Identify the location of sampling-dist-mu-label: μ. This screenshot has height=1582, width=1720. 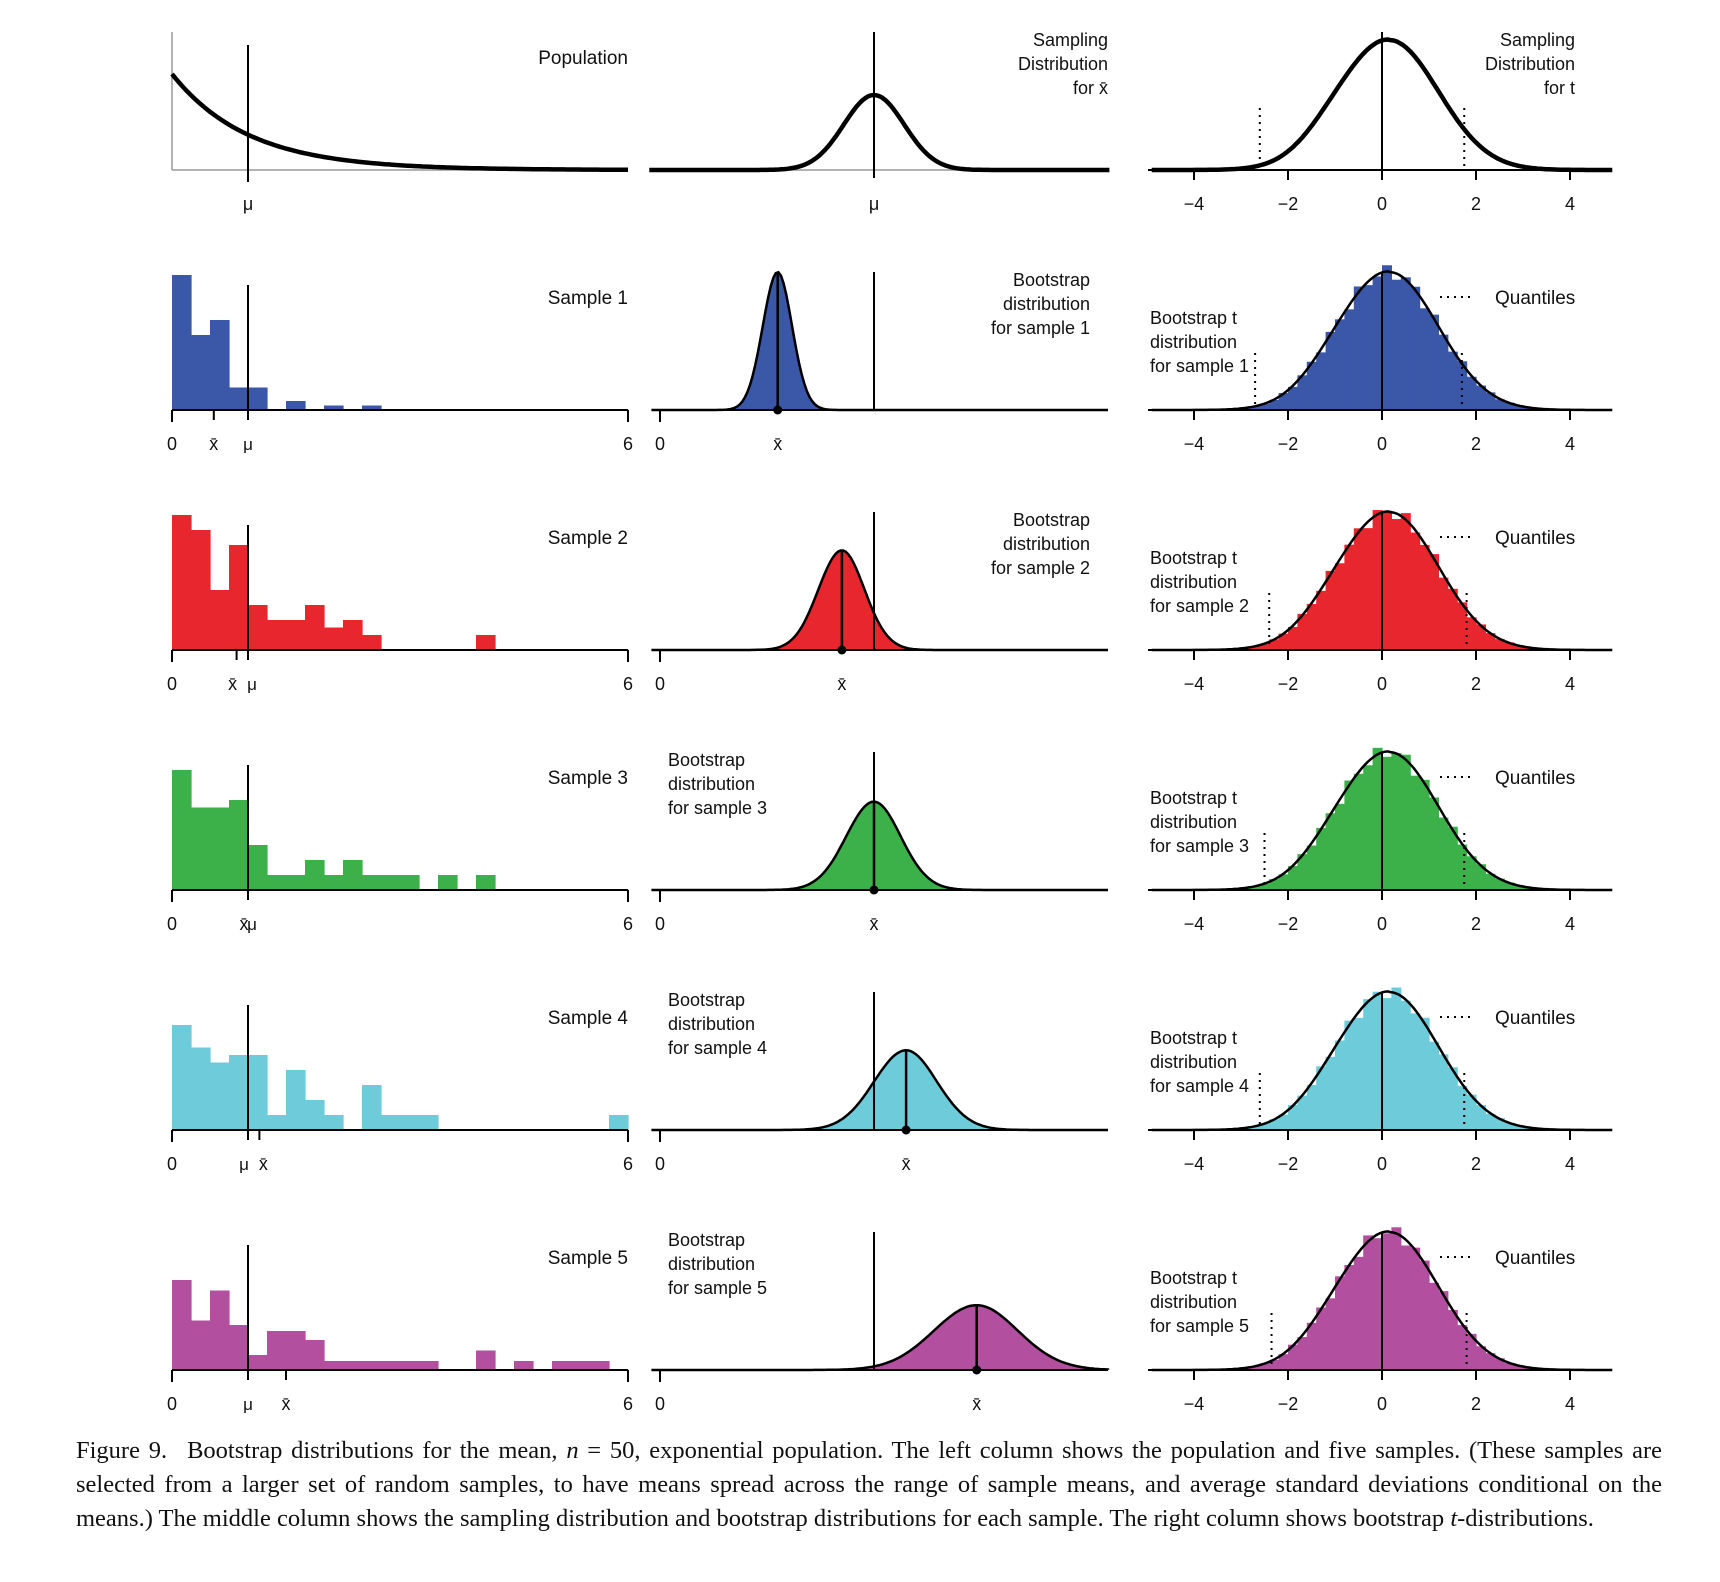
(874, 204).